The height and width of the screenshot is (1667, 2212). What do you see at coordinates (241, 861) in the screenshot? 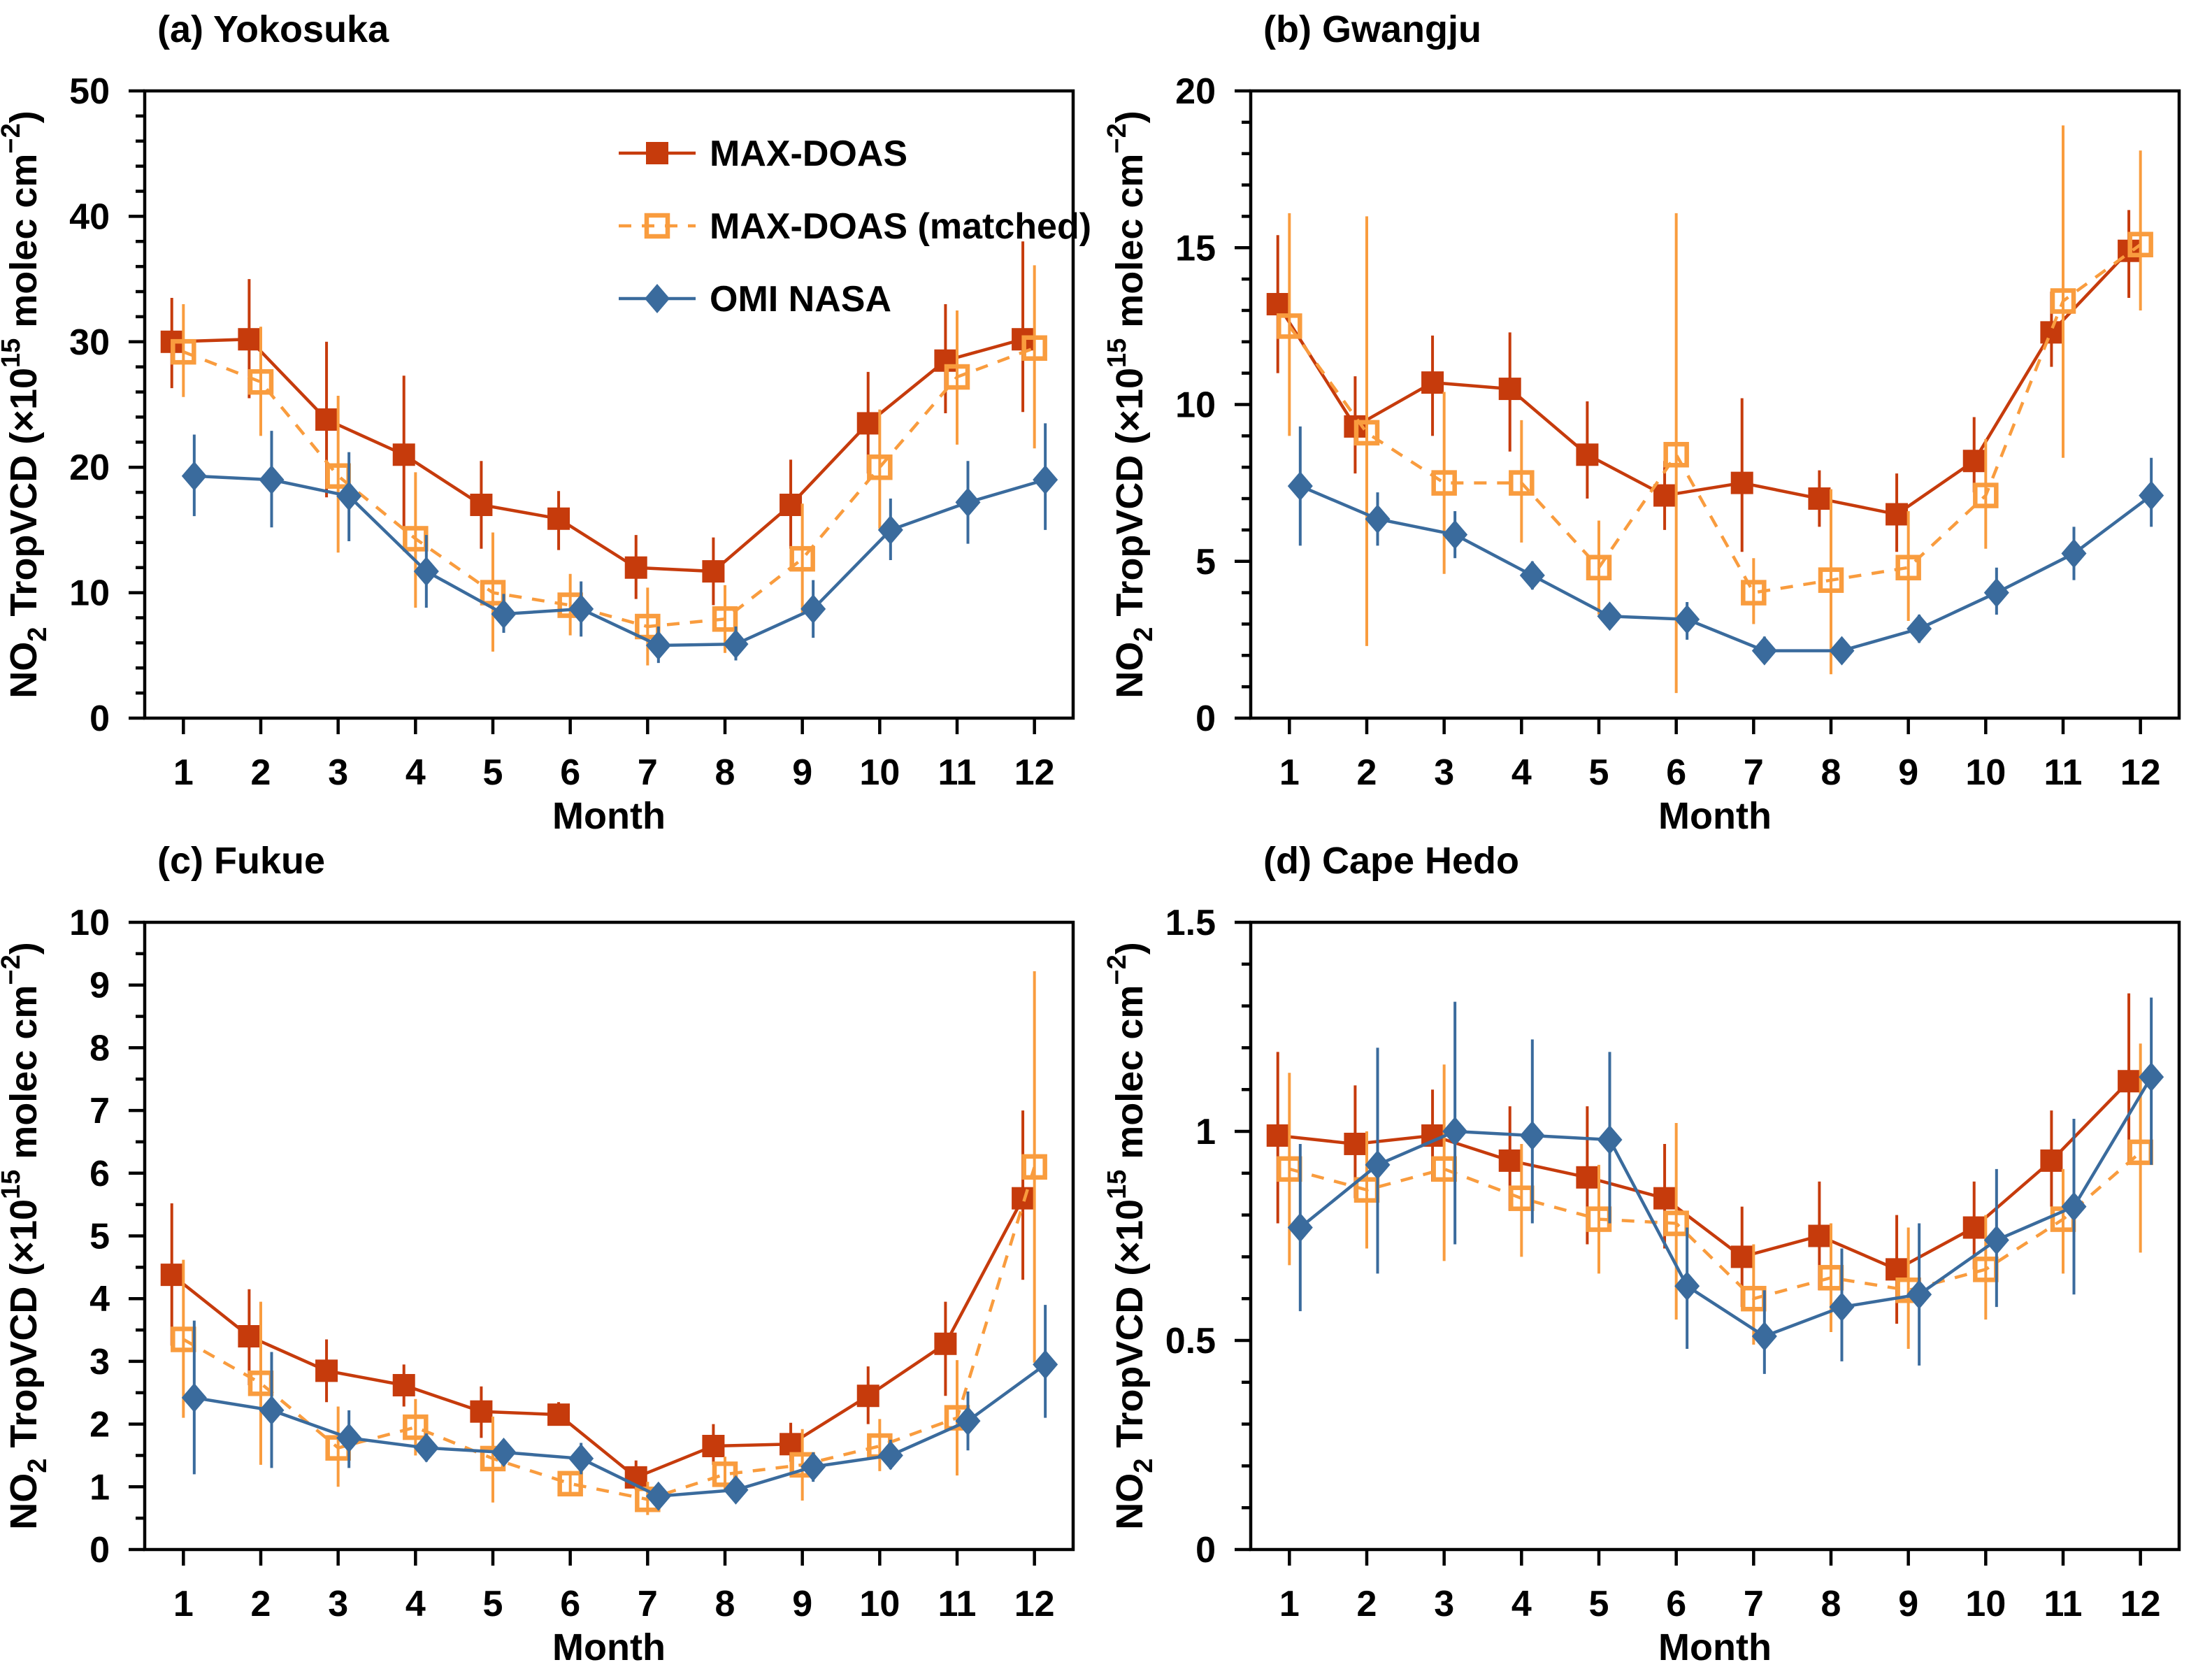
I see `panel-title: (c) Fukue` at bounding box center [241, 861].